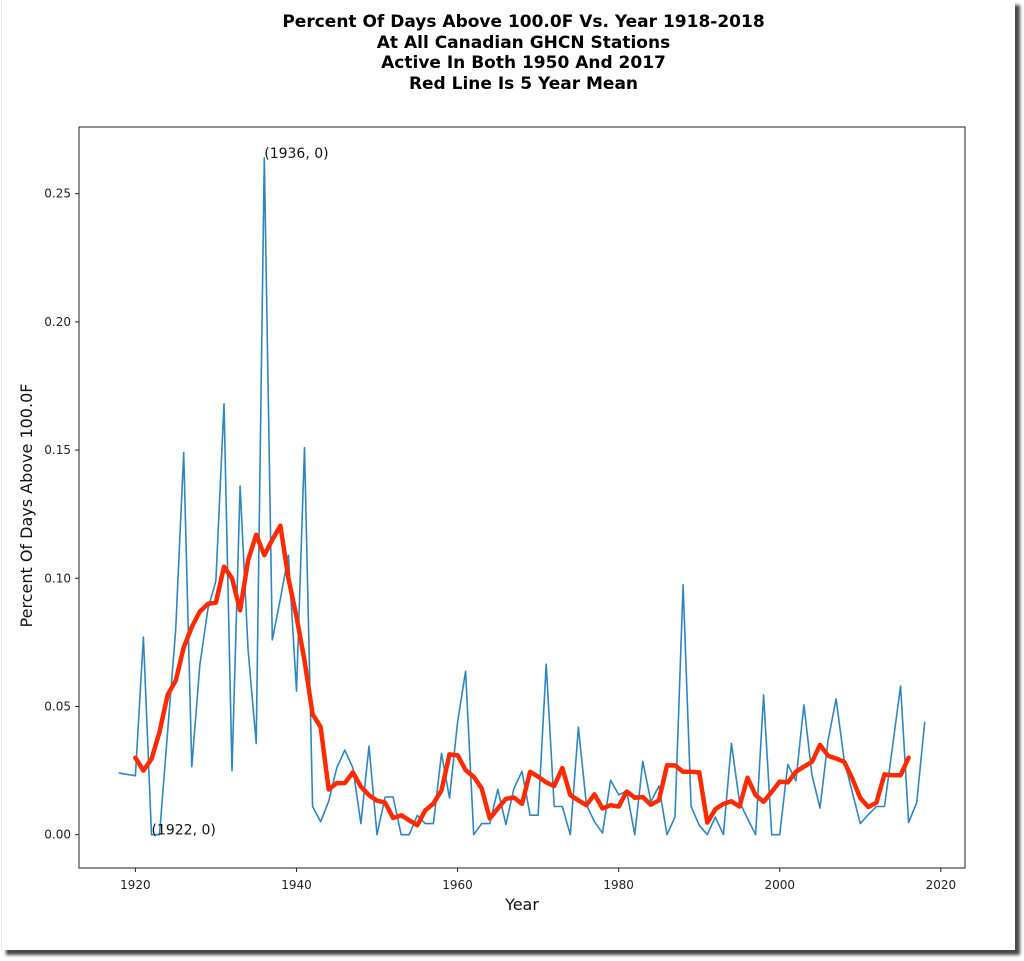 This screenshot has width=1024, height=961. I want to click on y-axis-title: Percent Of Days Above 100.0F, so click(26, 506).